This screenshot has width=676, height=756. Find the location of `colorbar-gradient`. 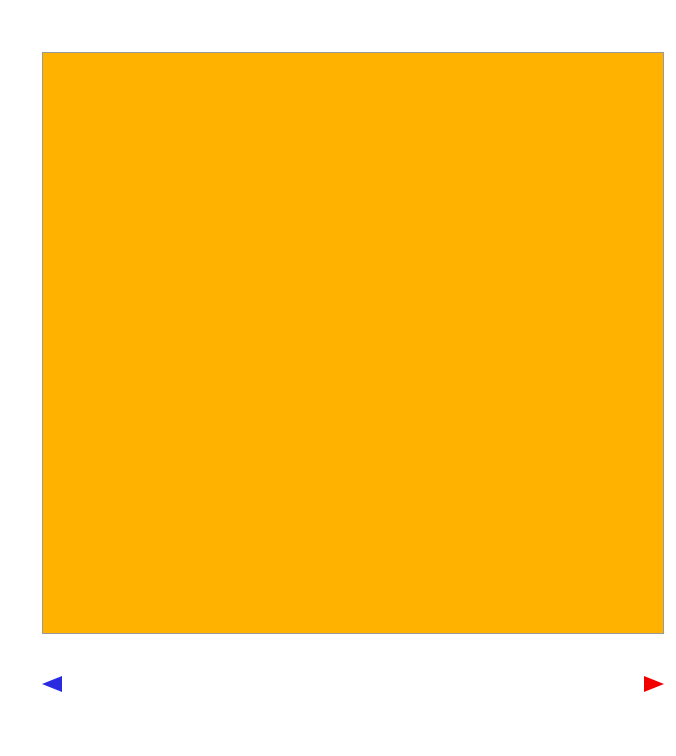

colorbar-gradient is located at coordinates (353, 684).